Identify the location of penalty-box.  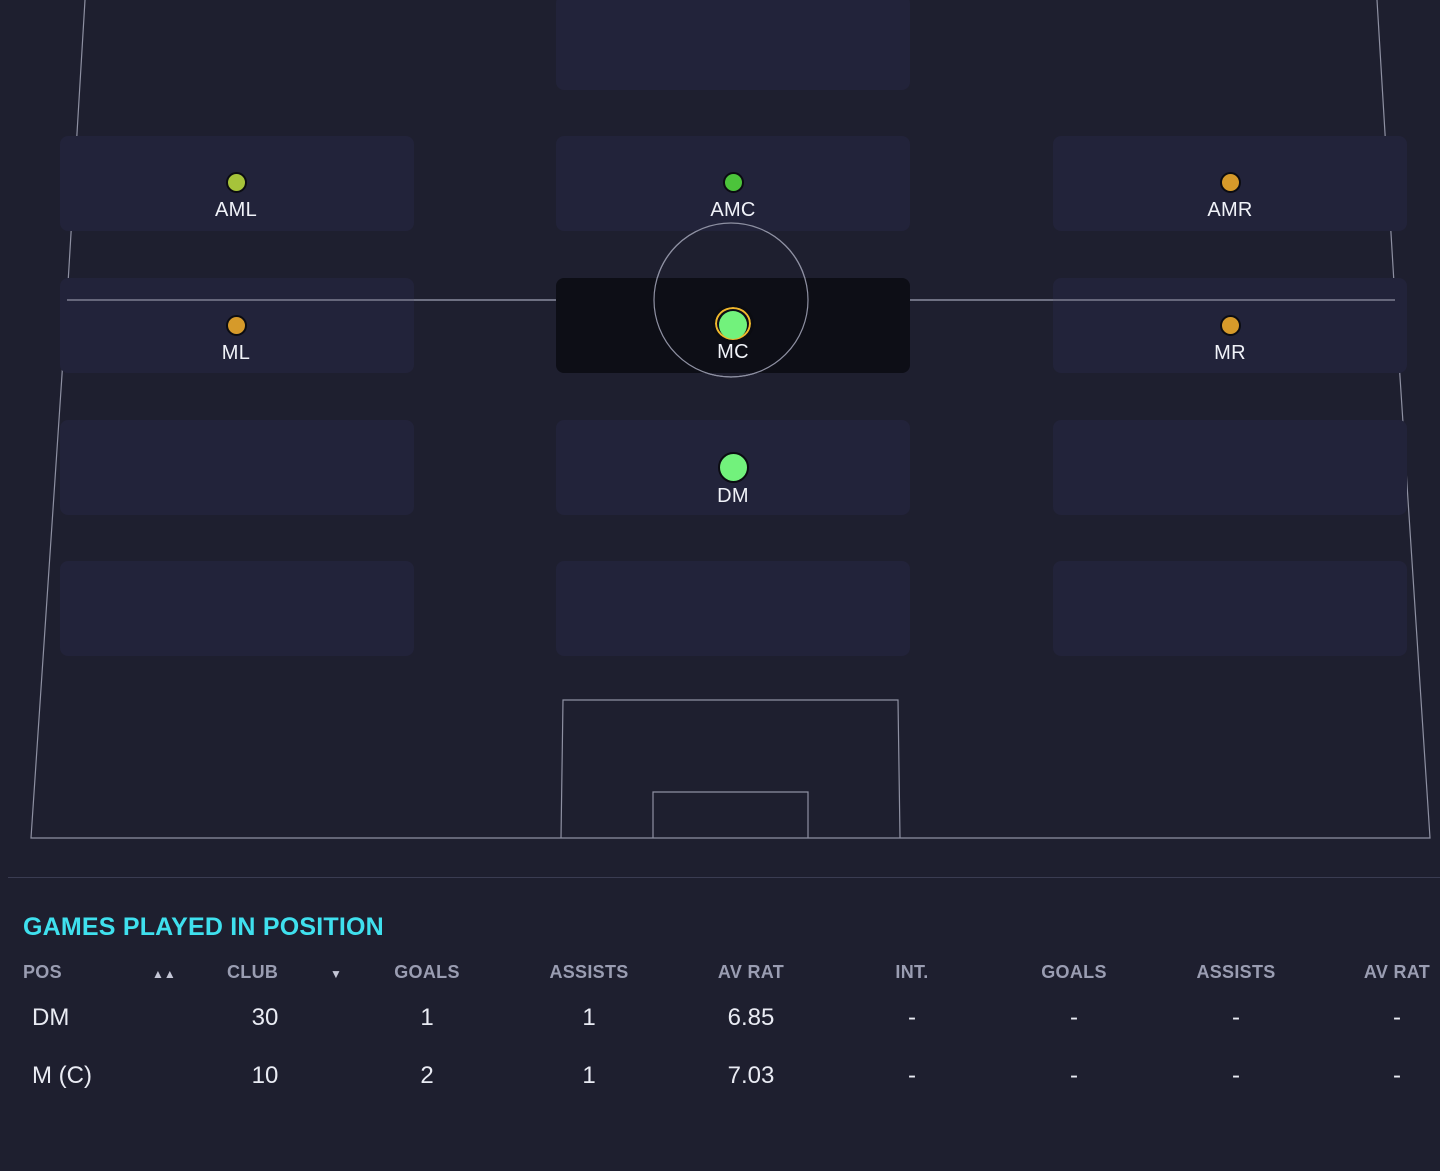
(730, 769).